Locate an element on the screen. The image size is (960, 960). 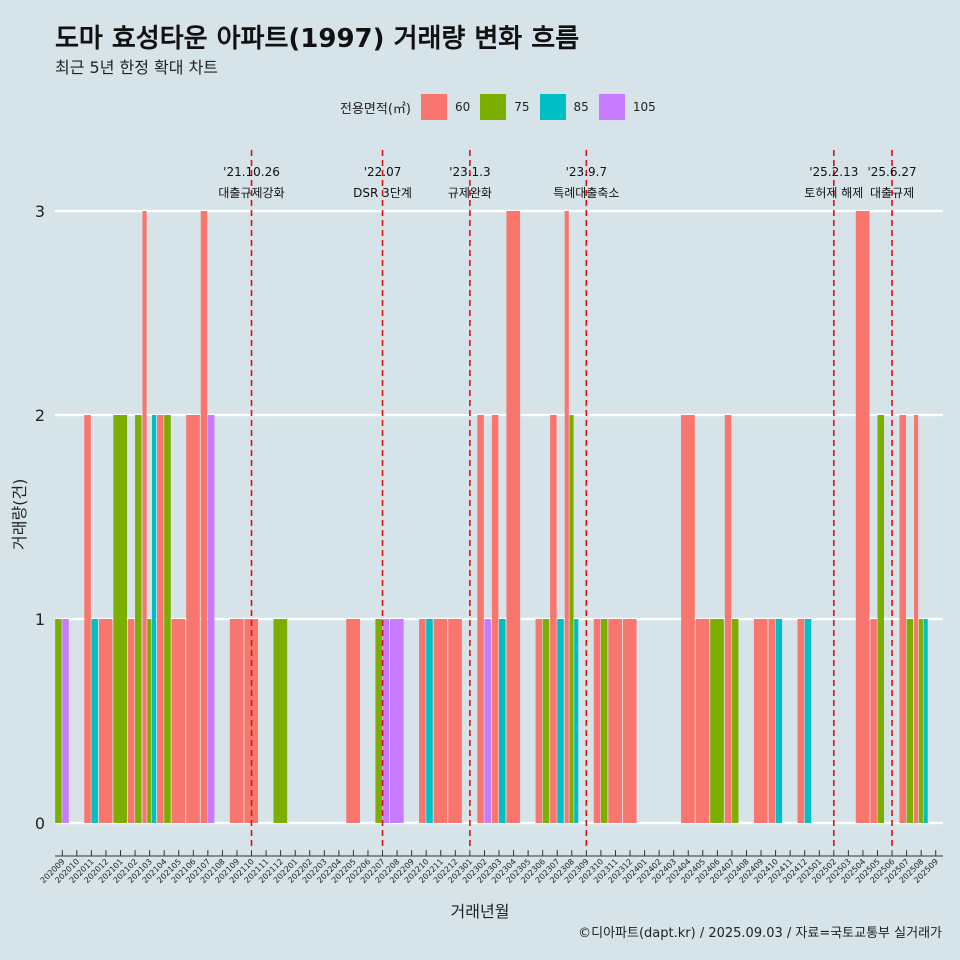
y-tick-label: 2 is located at coordinates (40, 415).